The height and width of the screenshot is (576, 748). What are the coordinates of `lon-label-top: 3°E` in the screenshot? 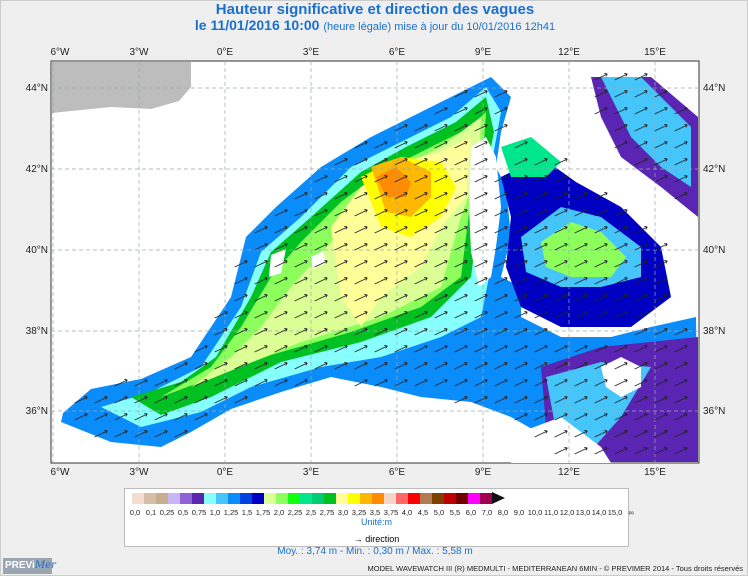 It's located at (311, 52).